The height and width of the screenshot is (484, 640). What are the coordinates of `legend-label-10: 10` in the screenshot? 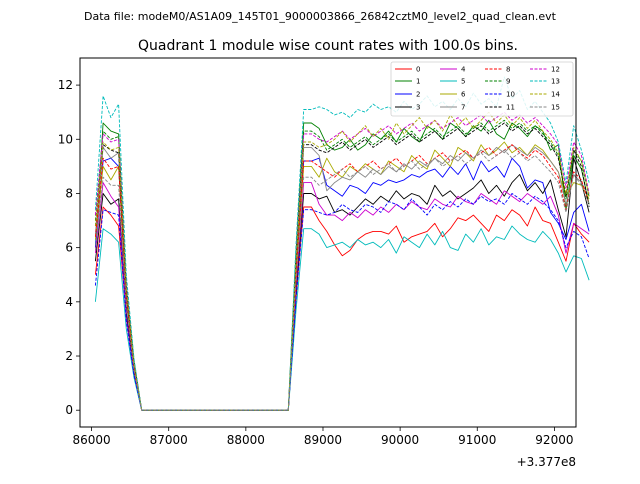 It's located at (510, 95).